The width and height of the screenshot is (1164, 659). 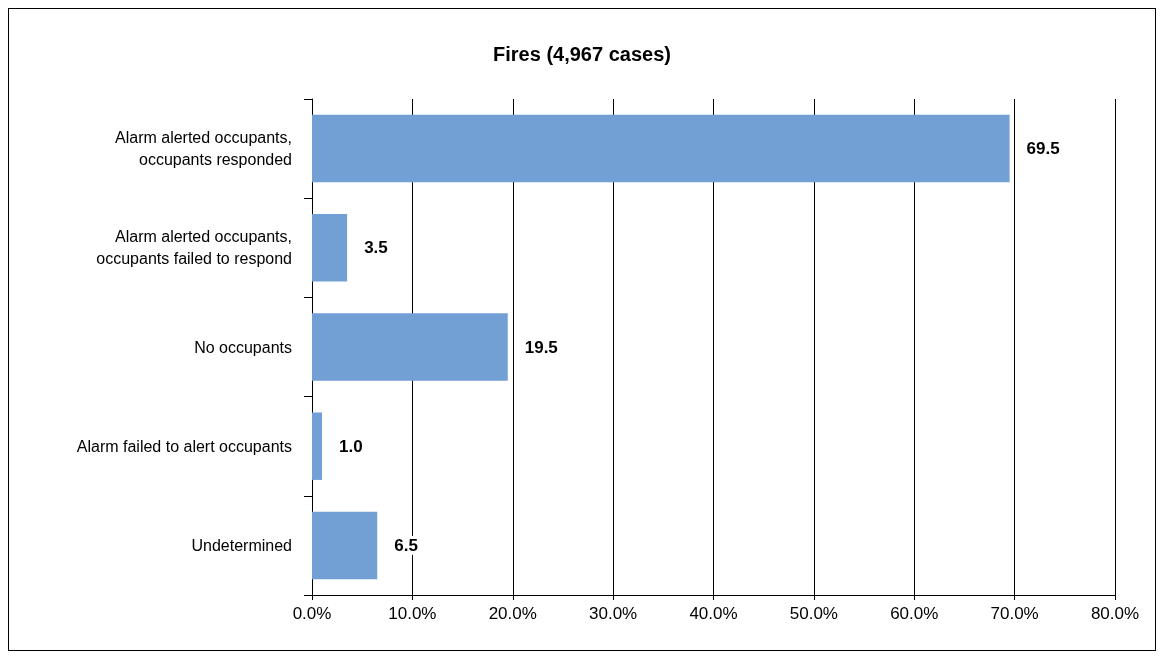 I want to click on y-tick-label: No occupants, so click(x=243, y=347).